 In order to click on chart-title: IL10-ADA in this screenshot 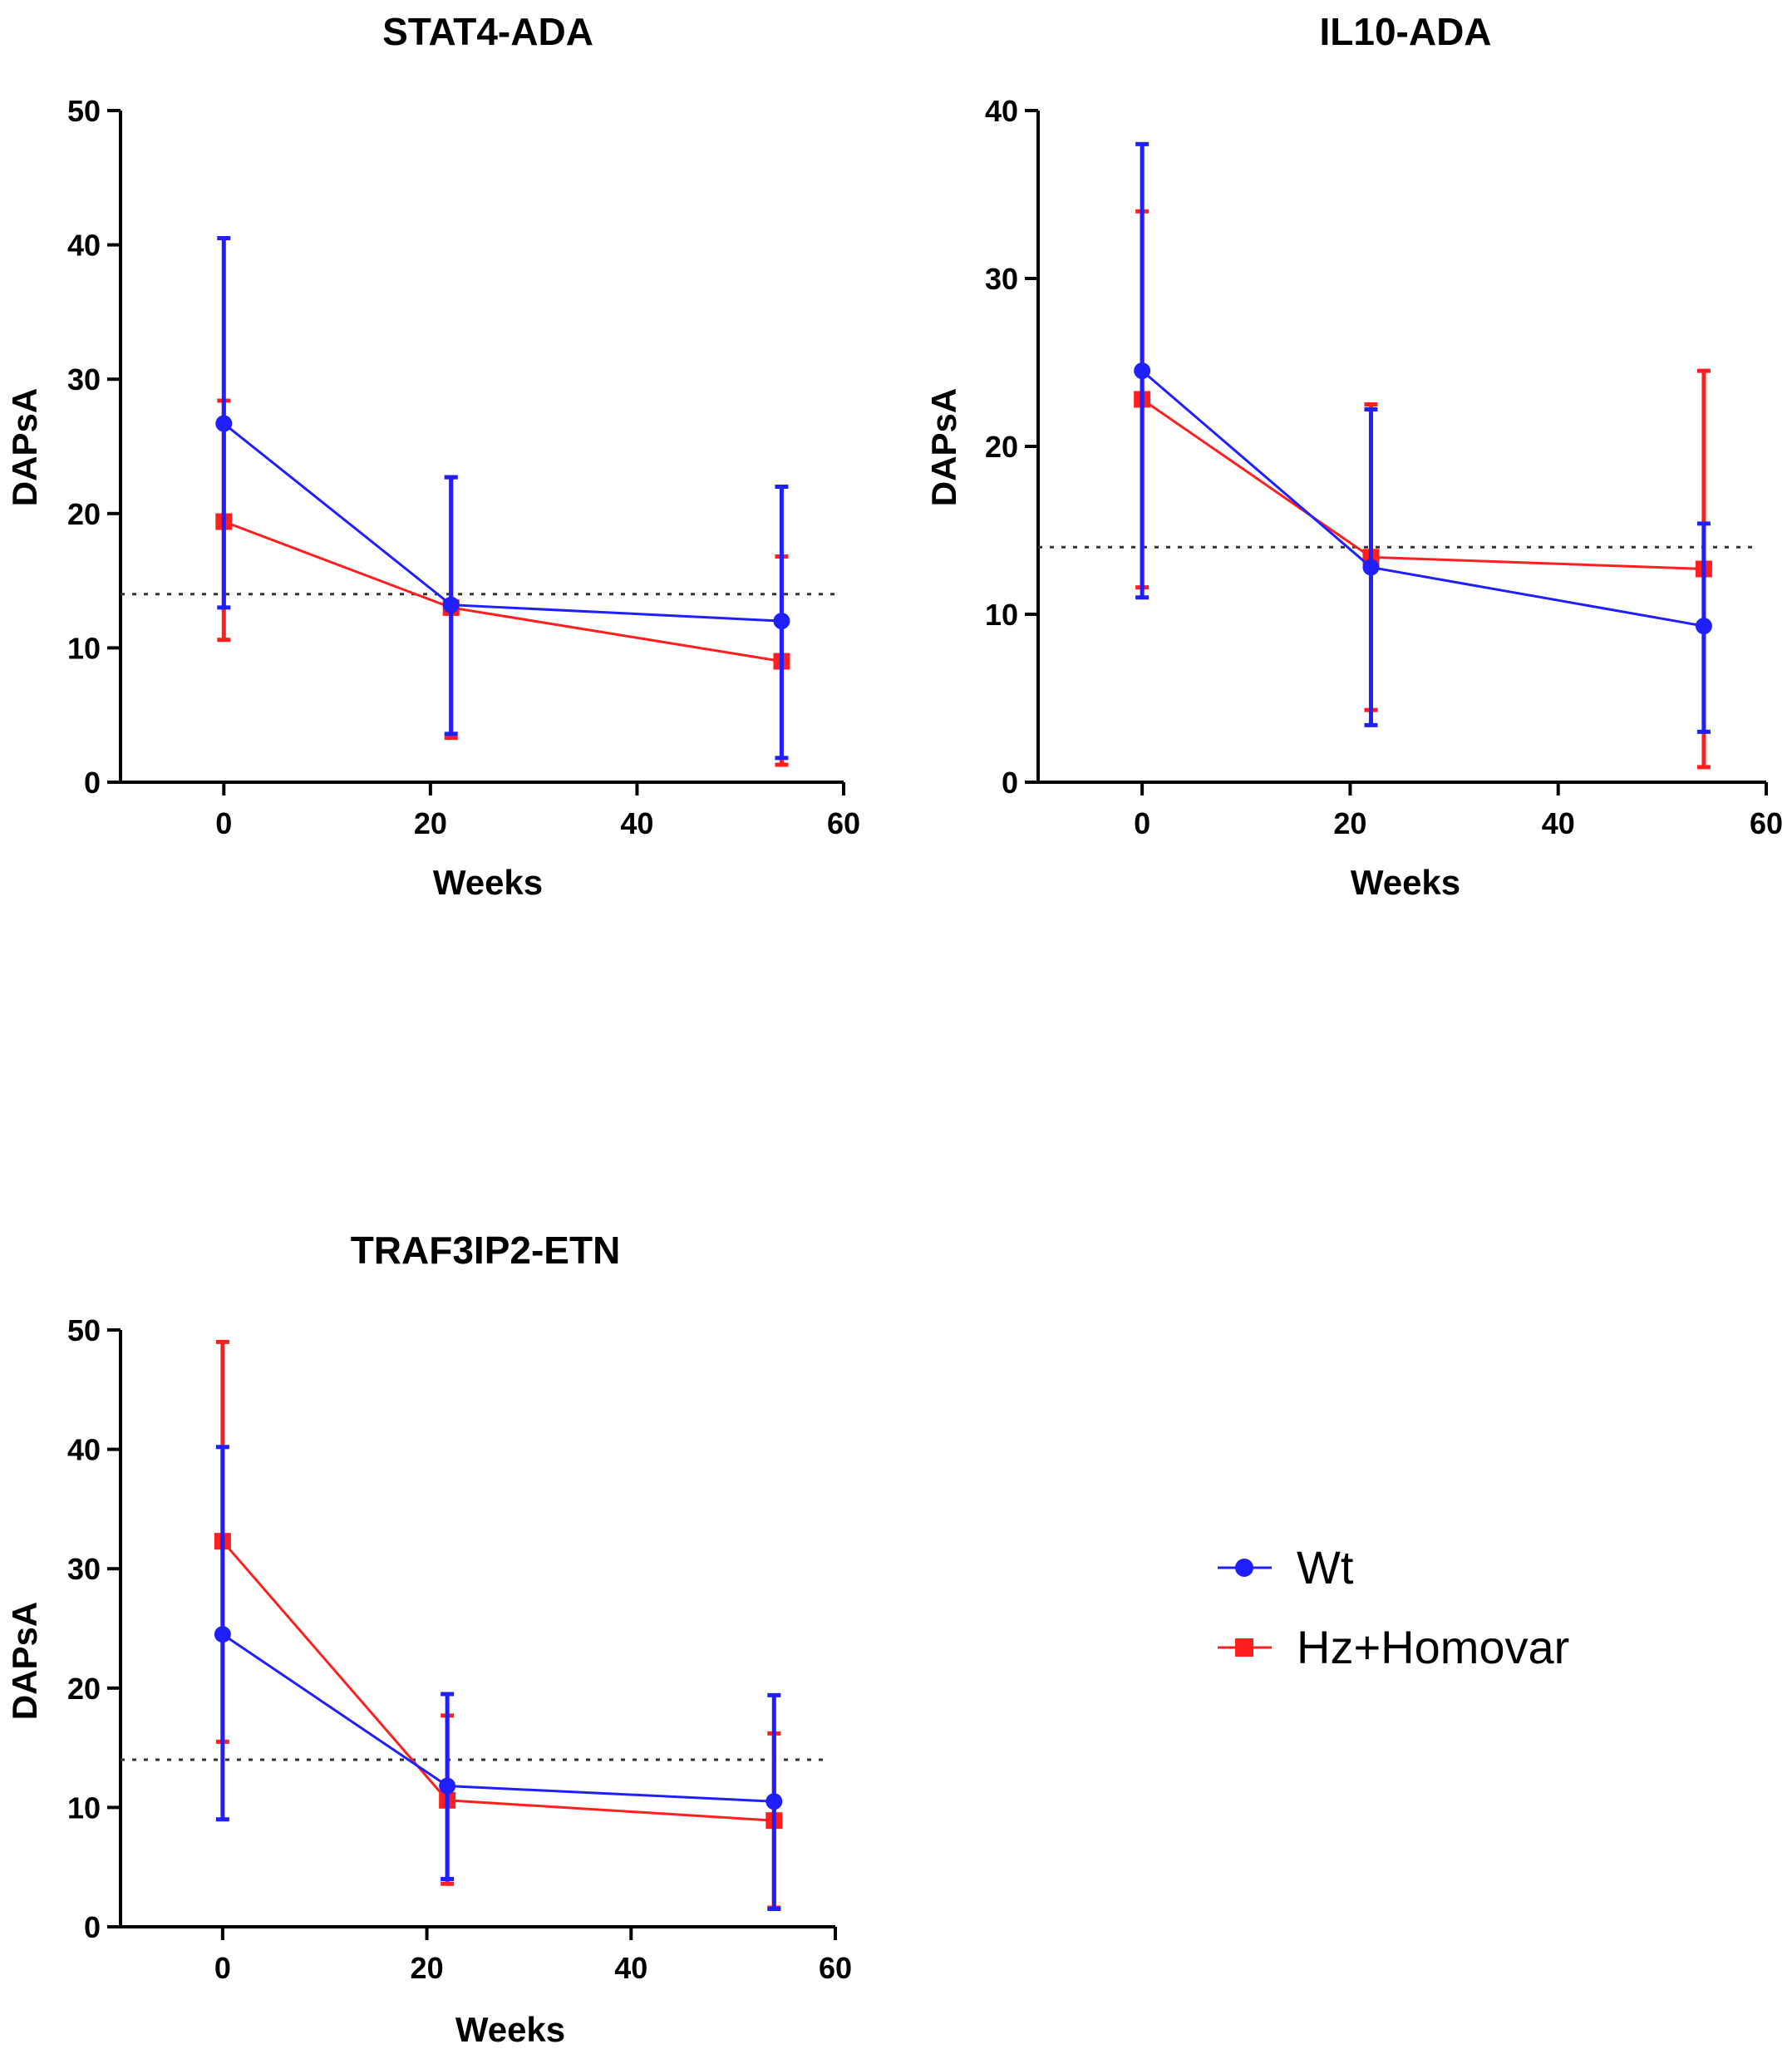, I will do `click(1405, 31)`.